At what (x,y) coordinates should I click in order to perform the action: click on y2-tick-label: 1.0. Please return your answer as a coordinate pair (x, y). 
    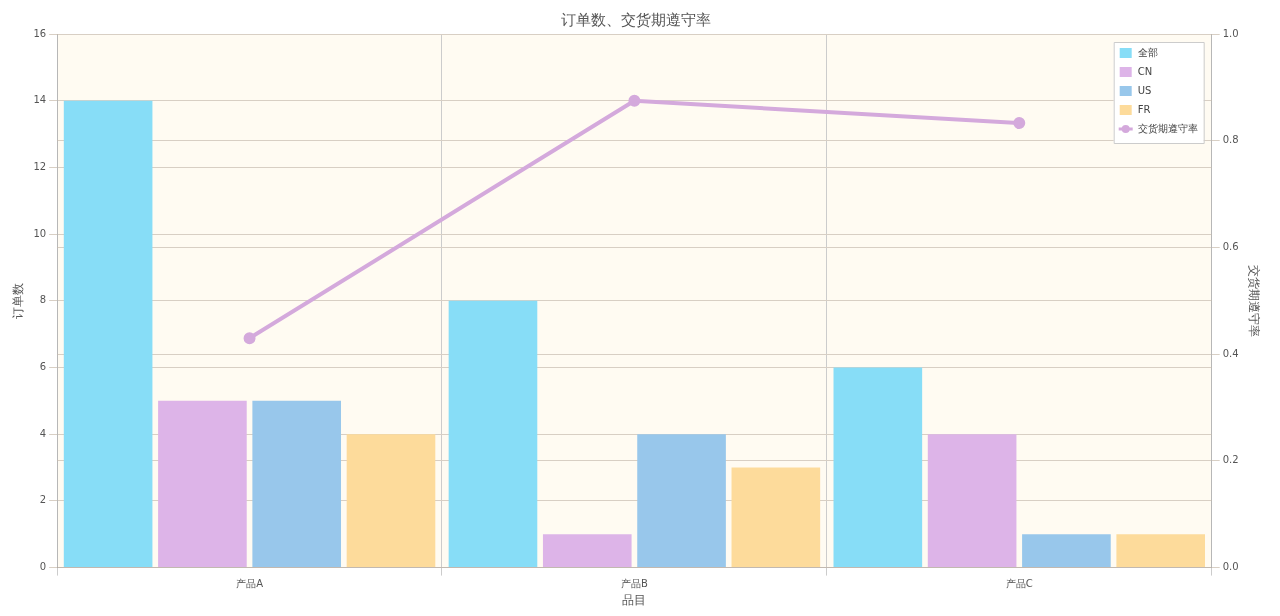
    Looking at the image, I should click on (1230, 33).